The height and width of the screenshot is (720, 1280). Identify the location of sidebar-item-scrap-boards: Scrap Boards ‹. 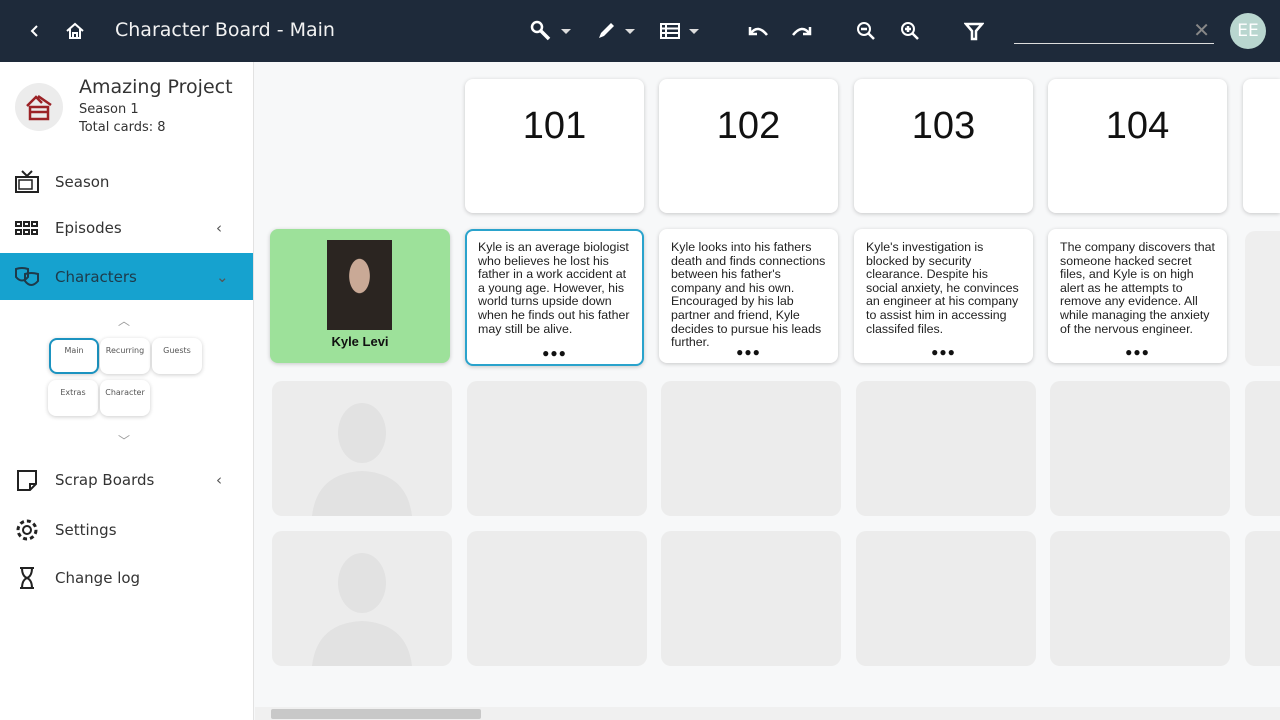
(126, 479).